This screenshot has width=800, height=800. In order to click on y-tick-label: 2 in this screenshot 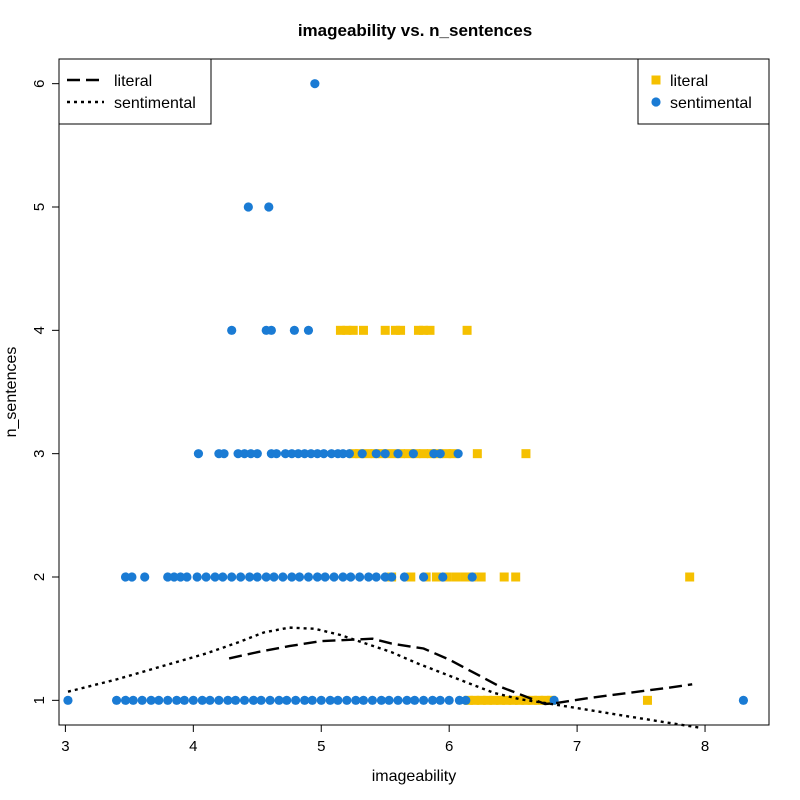, I will do `click(39, 577)`.